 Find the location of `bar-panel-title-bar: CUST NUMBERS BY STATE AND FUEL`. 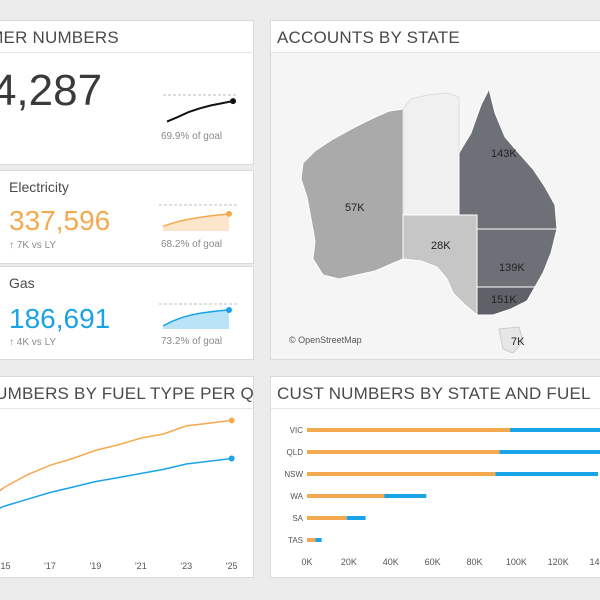

bar-panel-title-bar: CUST NUMBERS BY STATE AND FUEL is located at coordinates (435, 393).